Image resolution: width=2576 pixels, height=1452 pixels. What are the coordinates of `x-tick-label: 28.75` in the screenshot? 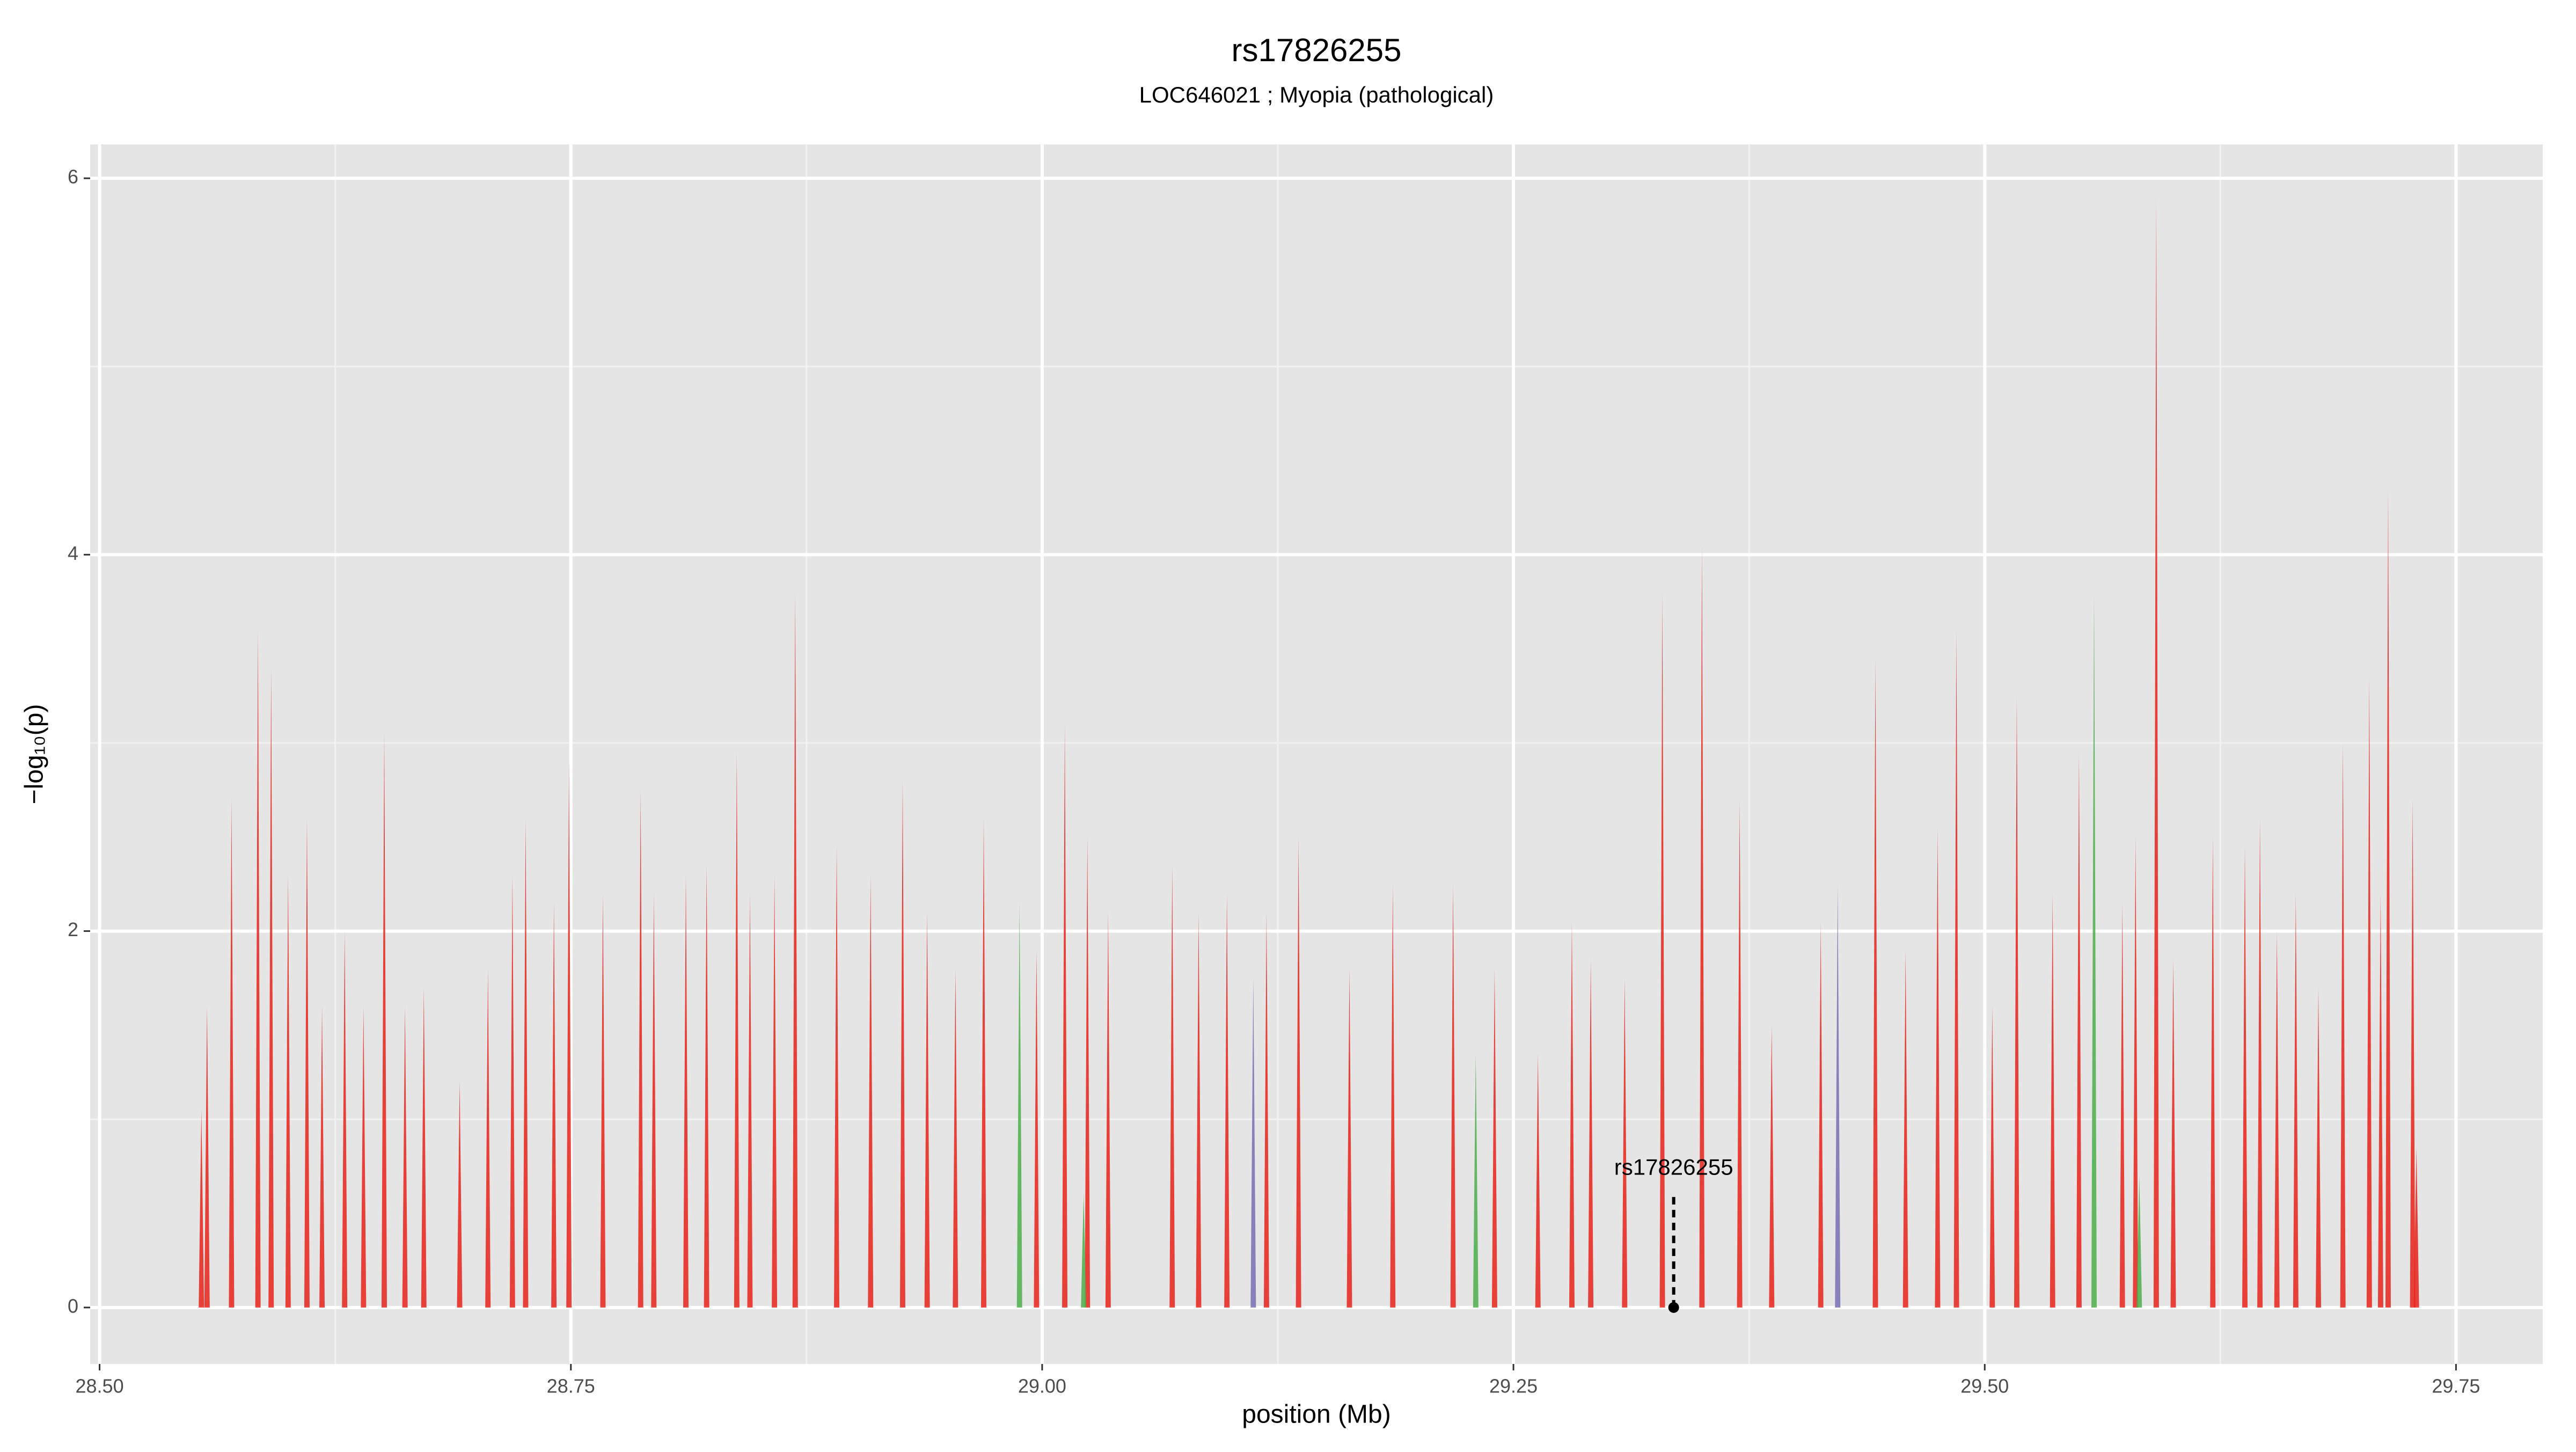 It's located at (571, 1386).